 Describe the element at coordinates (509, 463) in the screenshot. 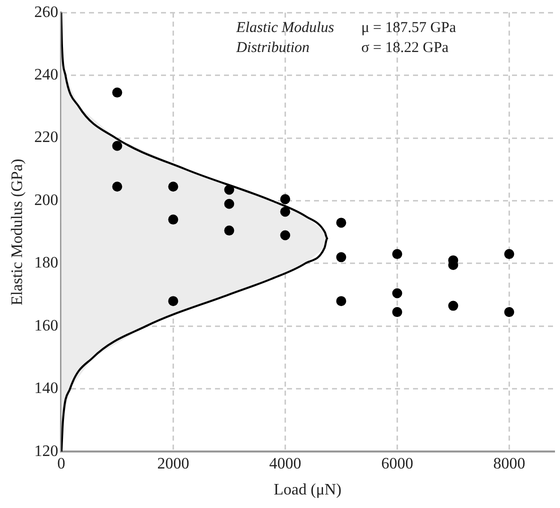

I see `x-tick-label: 8000` at that location.